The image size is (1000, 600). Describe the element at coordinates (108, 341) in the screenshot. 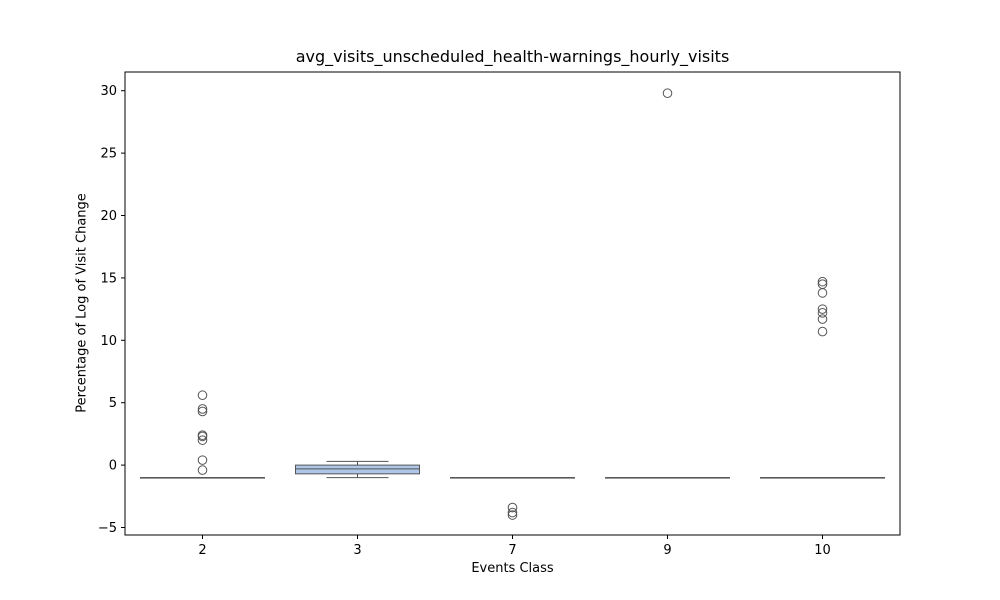

I see `y-tick-label: 10` at that location.